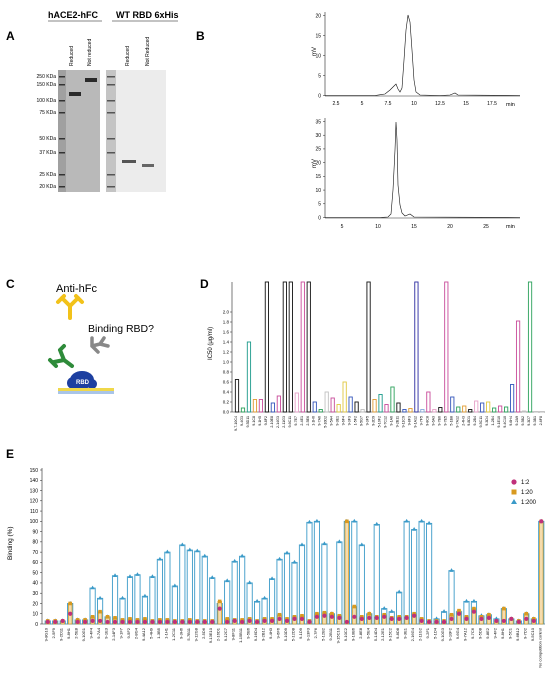  I want to click on chart-d-y-tick-label: 0.4, so click(226, 392).